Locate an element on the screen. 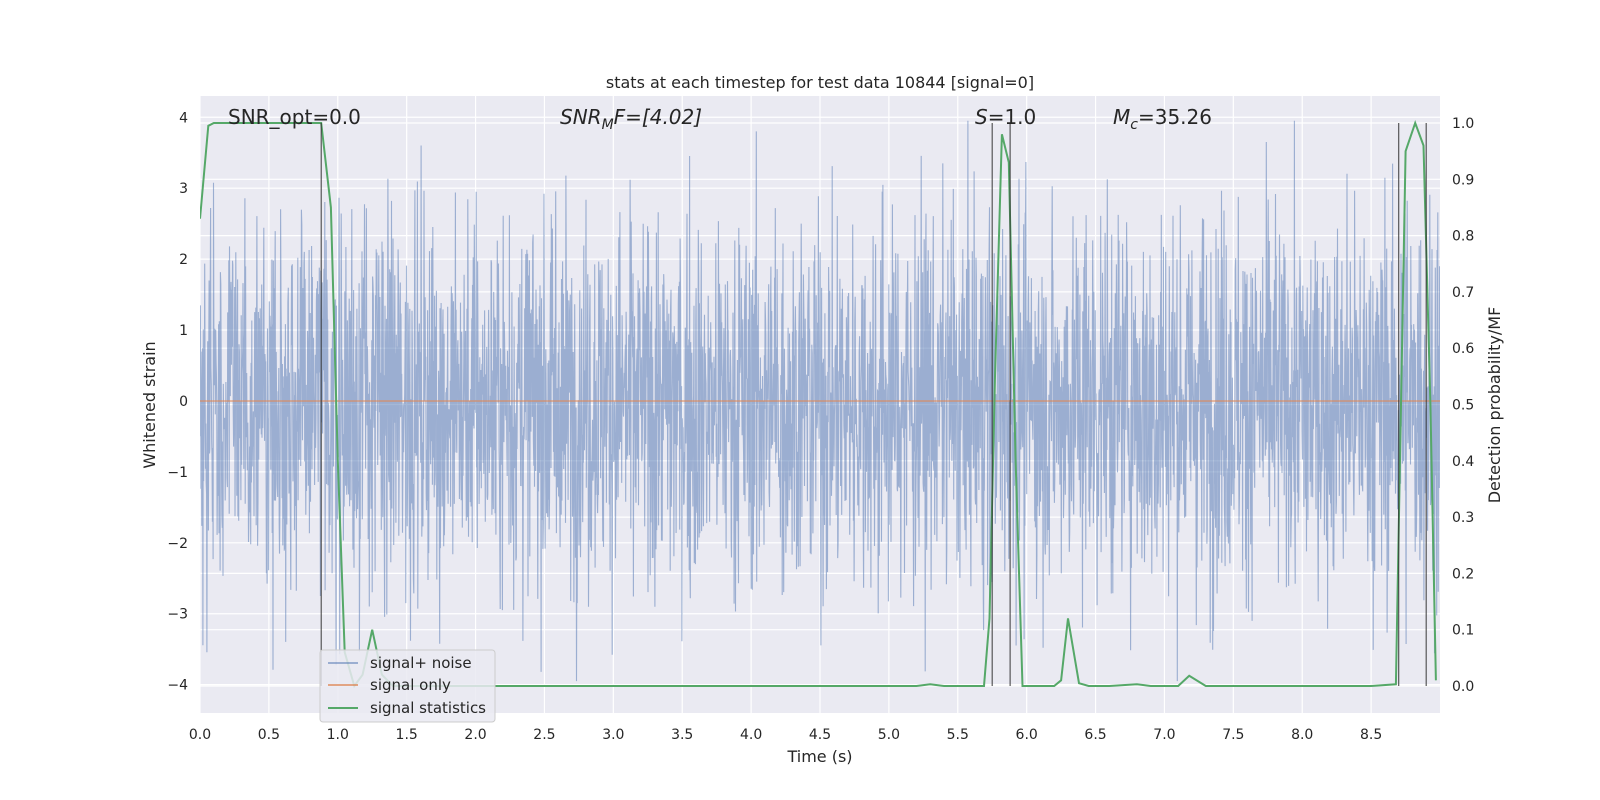  x-tick-label: 8.5 is located at coordinates (1371, 735).